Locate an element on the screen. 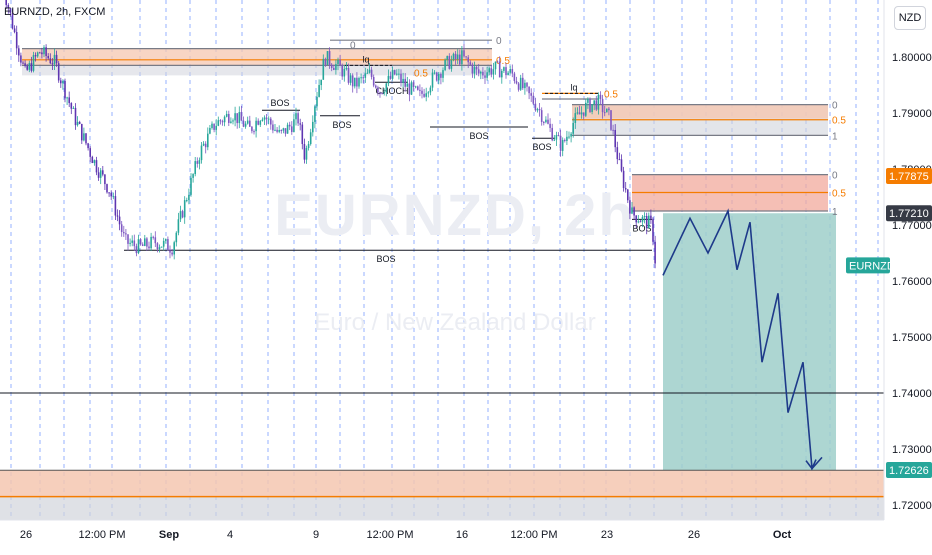  supply-zone-upper is located at coordinates (700, 111).